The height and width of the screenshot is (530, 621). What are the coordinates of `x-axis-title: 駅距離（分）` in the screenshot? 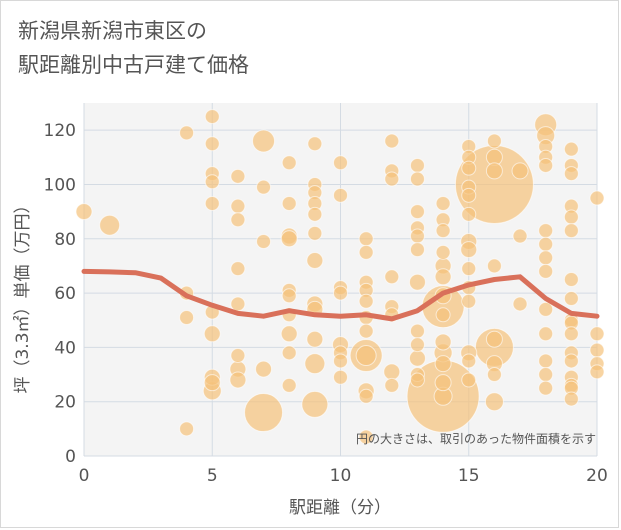 It's located at (340, 508).